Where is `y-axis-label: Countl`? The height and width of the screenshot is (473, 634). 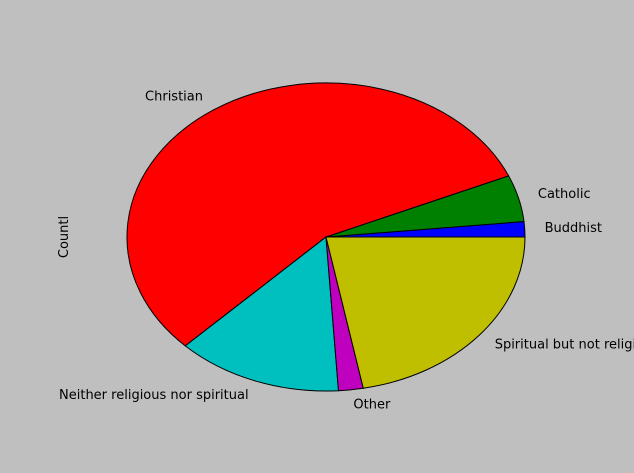
y-axis-label: Countl is located at coordinates (64, 237).